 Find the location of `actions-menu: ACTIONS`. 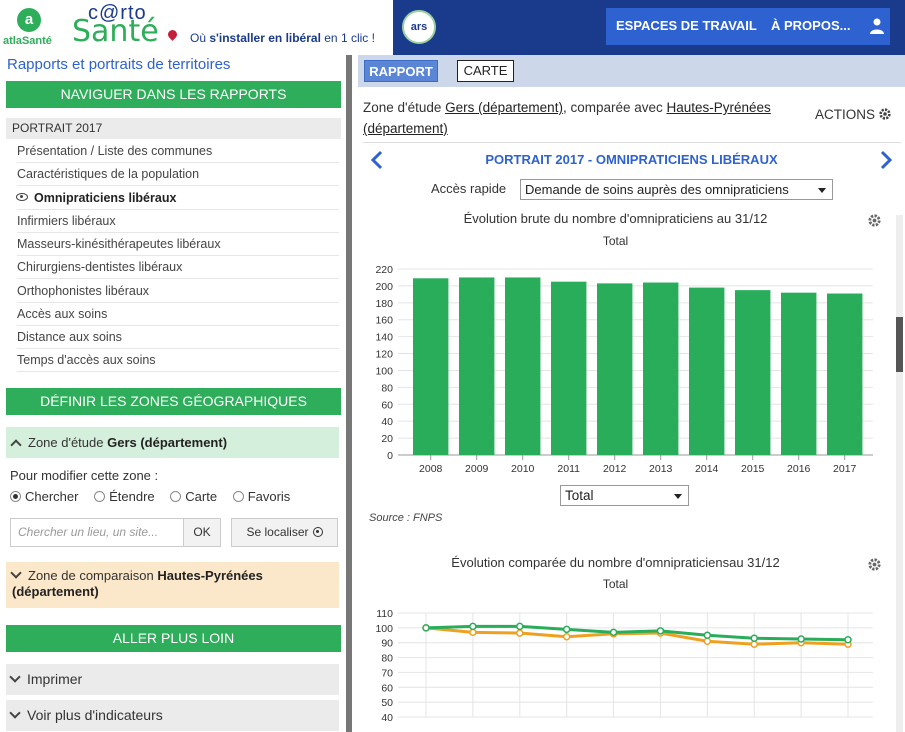

actions-menu: ACTIONS is located at coordinates (853, 114).